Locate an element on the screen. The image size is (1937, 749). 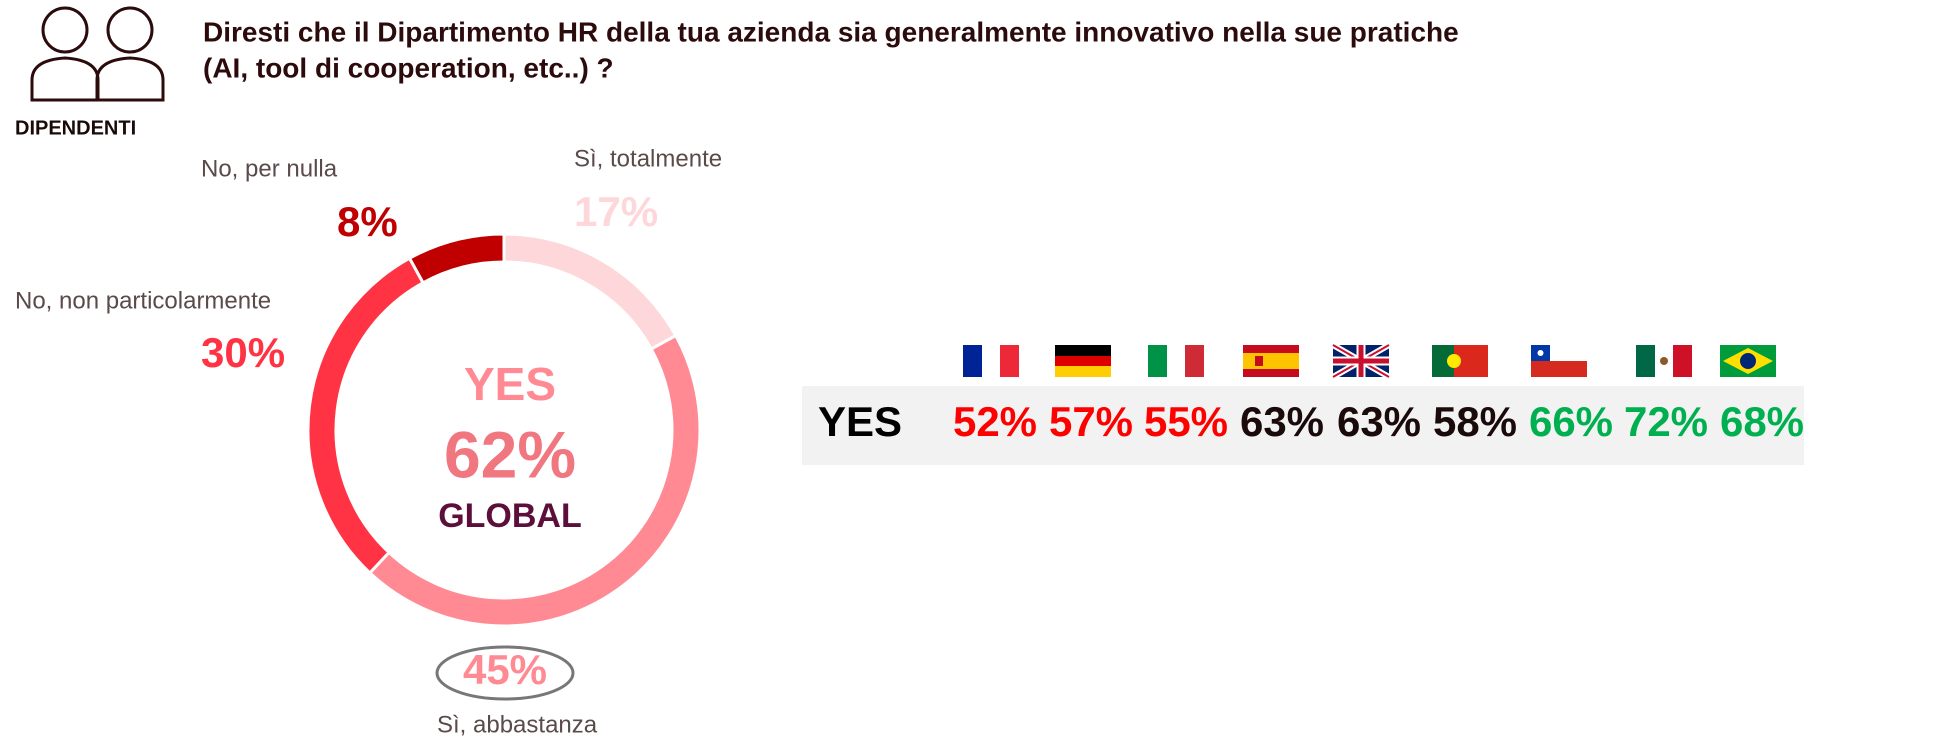
country-value: 68% is located at coordinates (1762, 421).